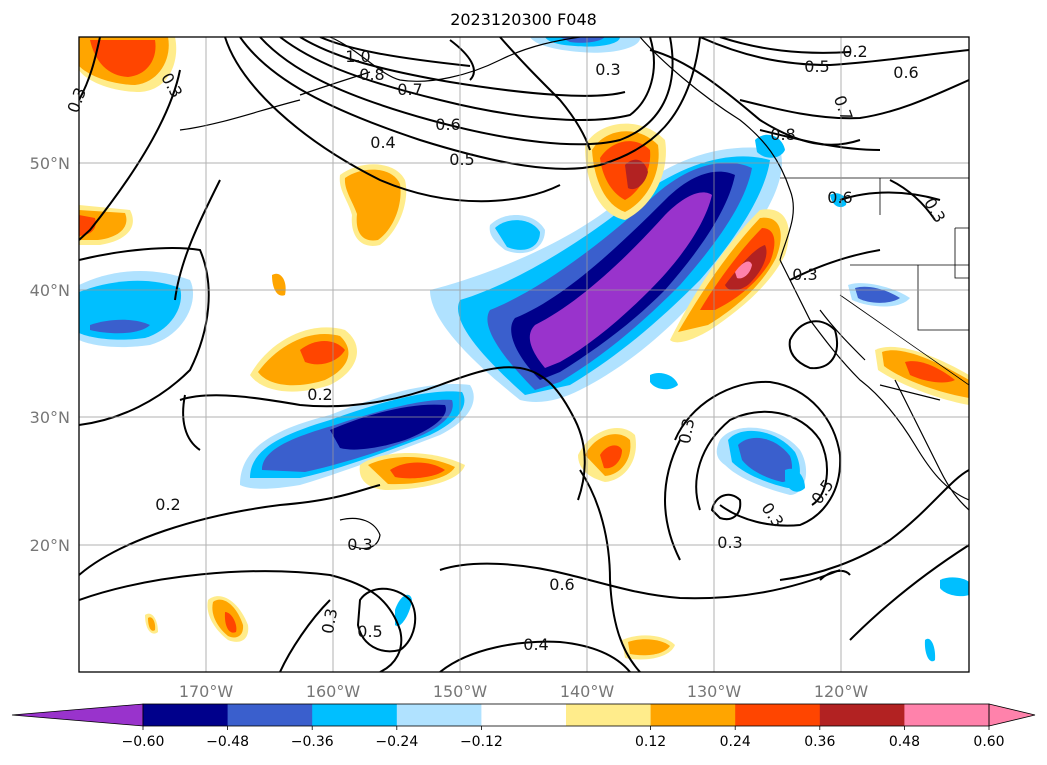 This screenshot has height=765, width=1047. What do you see at coordinates (396, 742) in the screenshot?
I see `colorbar-tick-label: −0.24` at bounding box center [396, 742].